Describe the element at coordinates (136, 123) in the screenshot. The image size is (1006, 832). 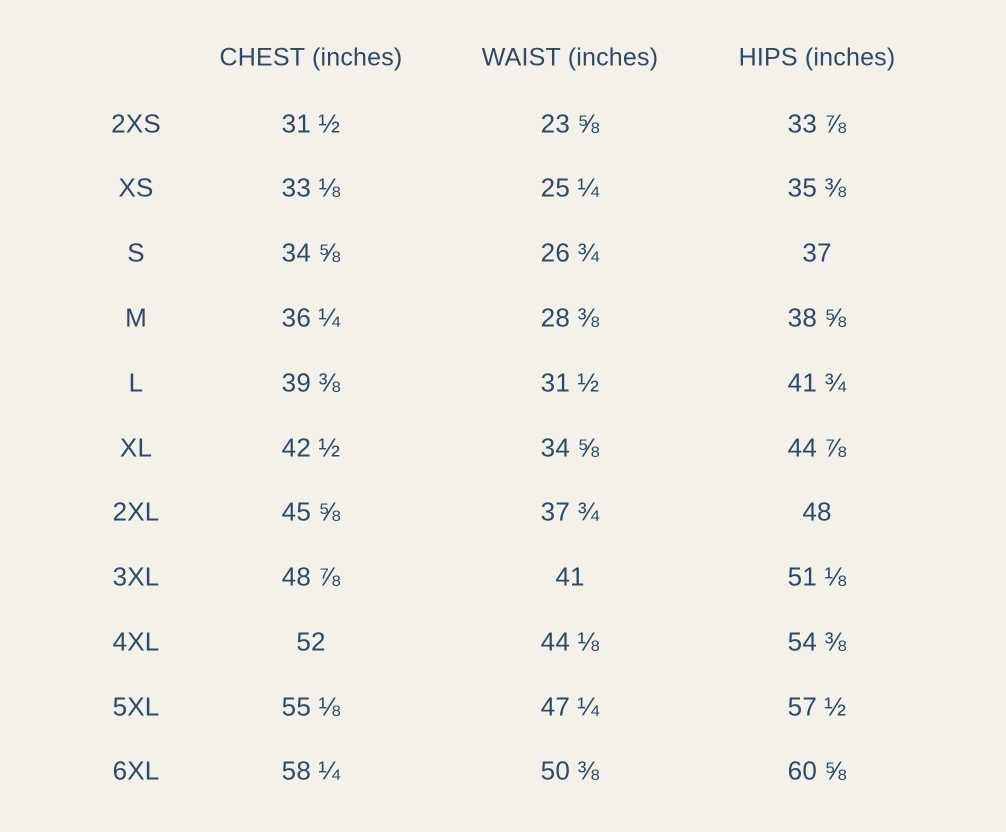
I see `size-label: 2XS` at that location.